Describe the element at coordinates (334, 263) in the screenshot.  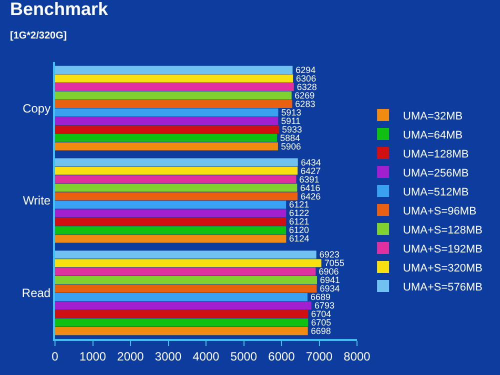
I see `data-label: 7055` at that location.